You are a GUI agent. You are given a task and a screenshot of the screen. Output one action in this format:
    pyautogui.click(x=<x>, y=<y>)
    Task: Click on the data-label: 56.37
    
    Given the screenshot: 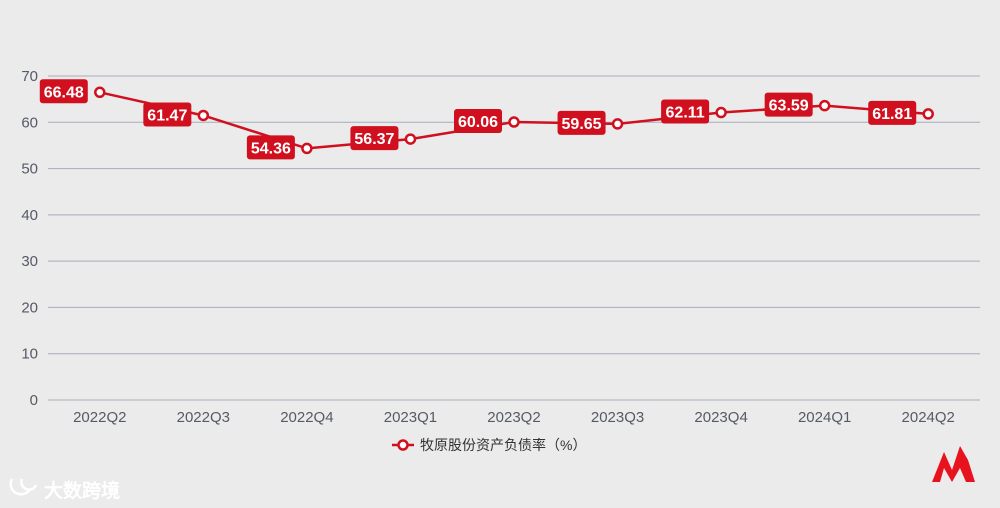 What is the action you would take?
    pyautogui.click(x=374, y=138)
    